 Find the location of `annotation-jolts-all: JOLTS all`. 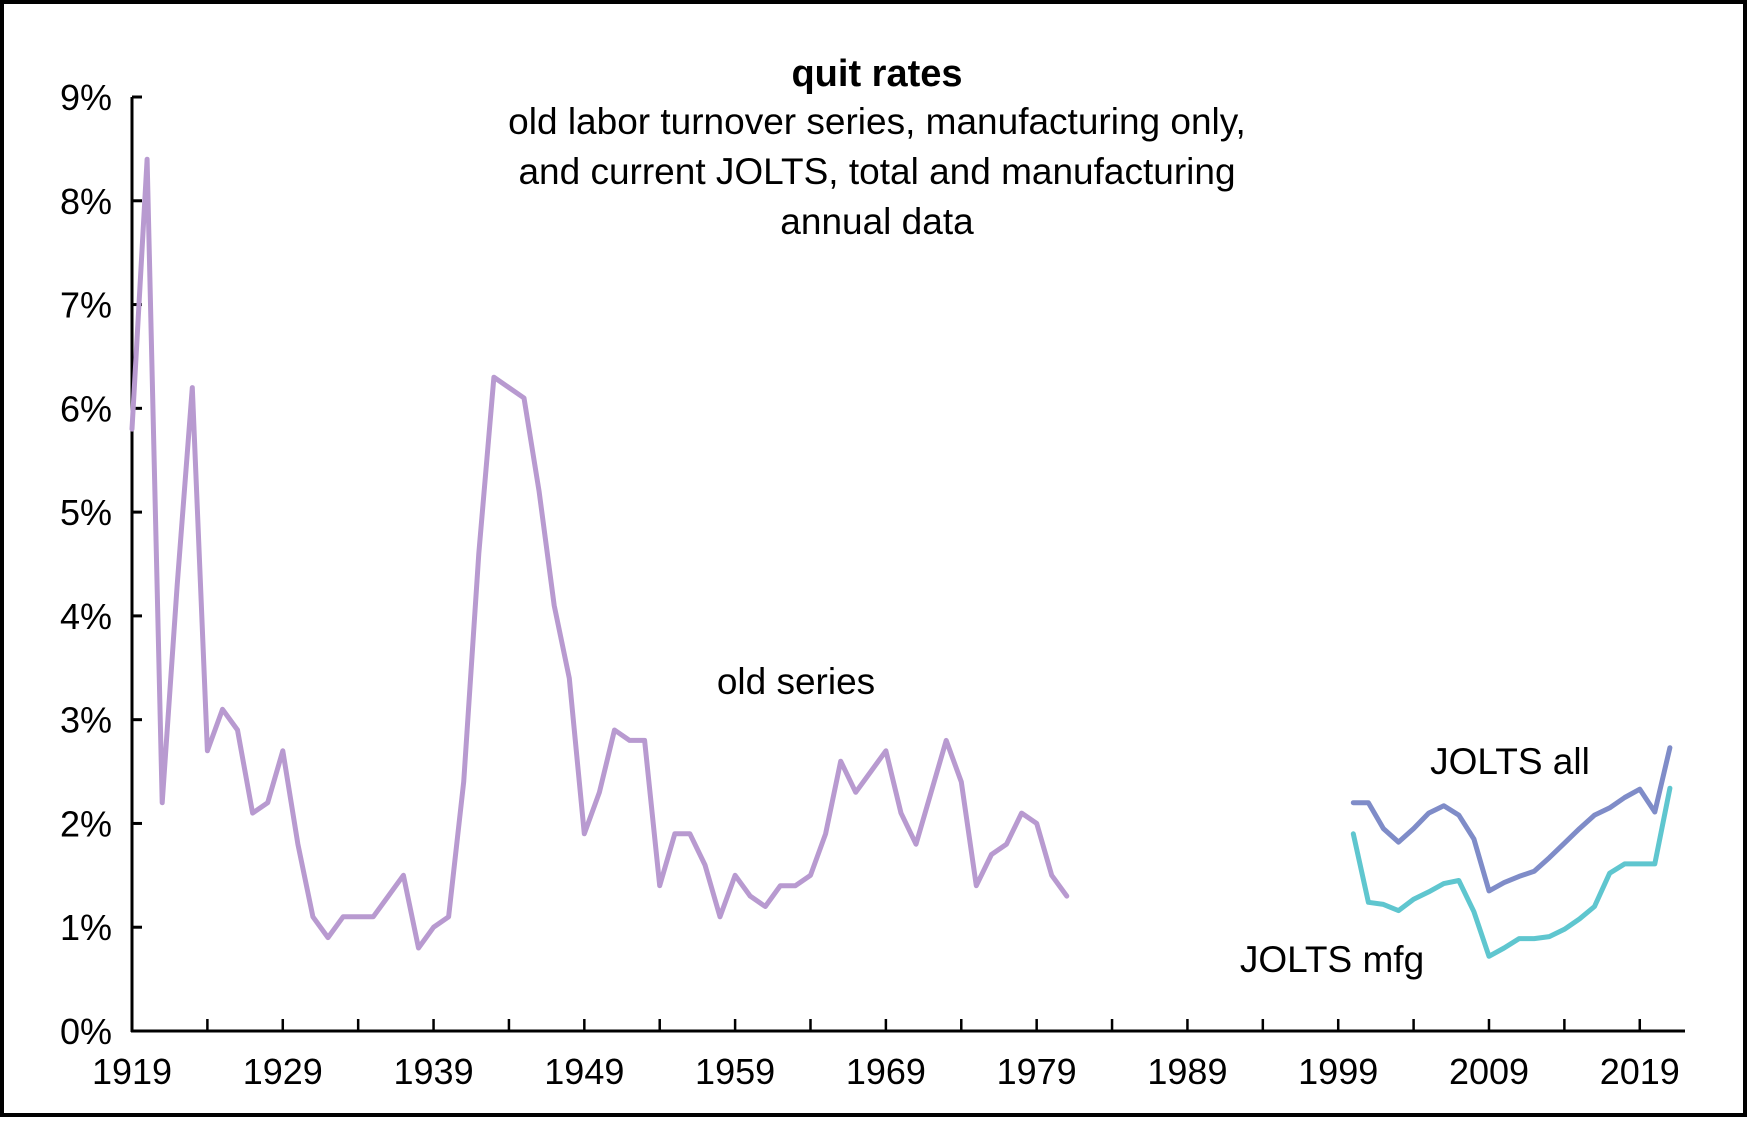

annotation-jolts-all: JOLTS all is located at coordinates (1510, 761).